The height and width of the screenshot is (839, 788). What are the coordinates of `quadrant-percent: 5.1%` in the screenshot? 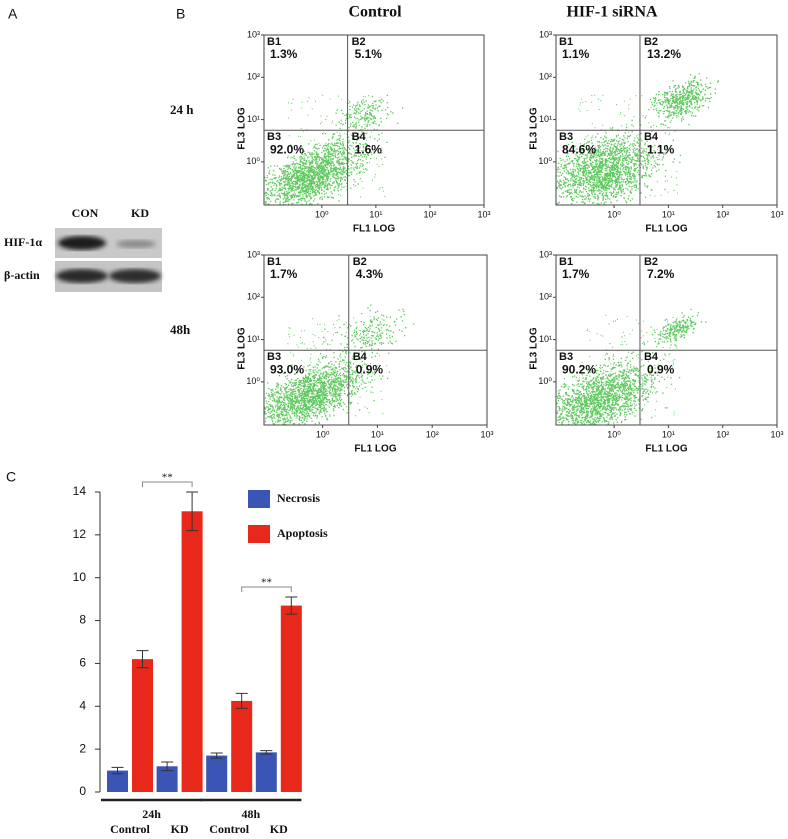 It's located at (369, 54).